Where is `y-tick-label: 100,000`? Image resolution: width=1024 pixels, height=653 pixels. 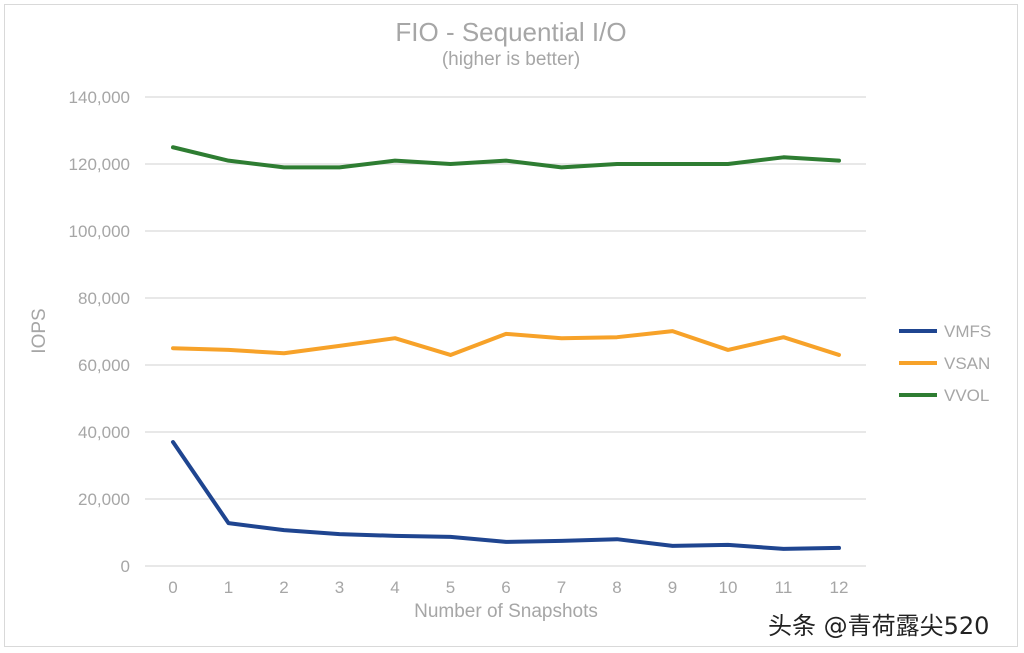 y-tick-label: 100,000 is located at coordinates (99, 231).